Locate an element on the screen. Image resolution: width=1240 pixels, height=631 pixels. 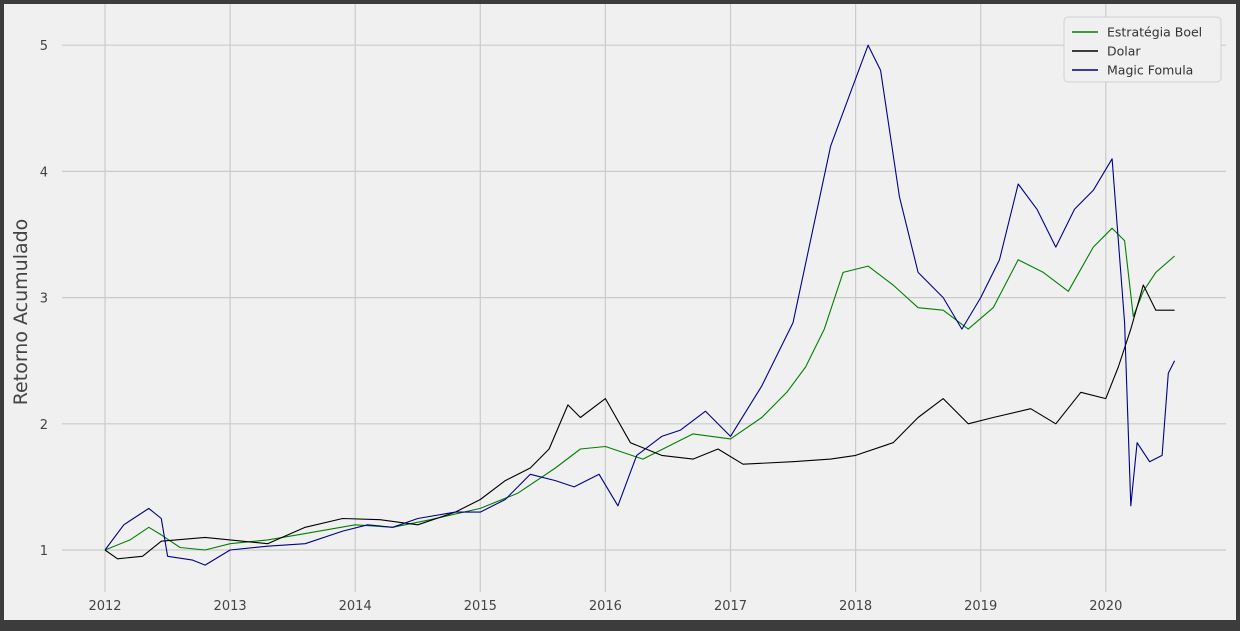
x-tick-label: 2020 is located at coordinates (1105, 606).